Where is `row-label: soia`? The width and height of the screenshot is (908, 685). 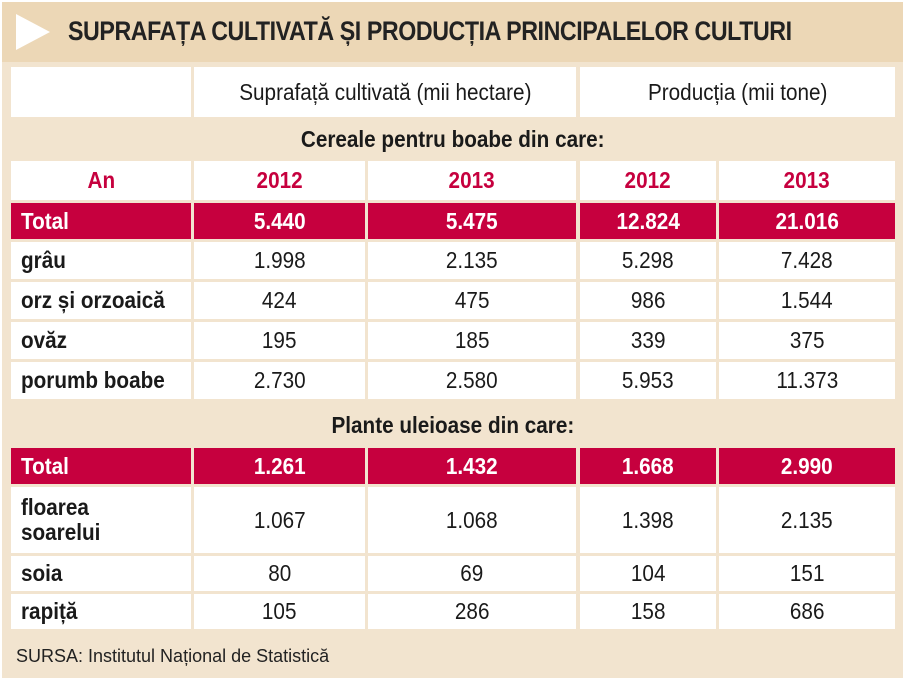
row-label: soia is located at coordinates (101, 573).